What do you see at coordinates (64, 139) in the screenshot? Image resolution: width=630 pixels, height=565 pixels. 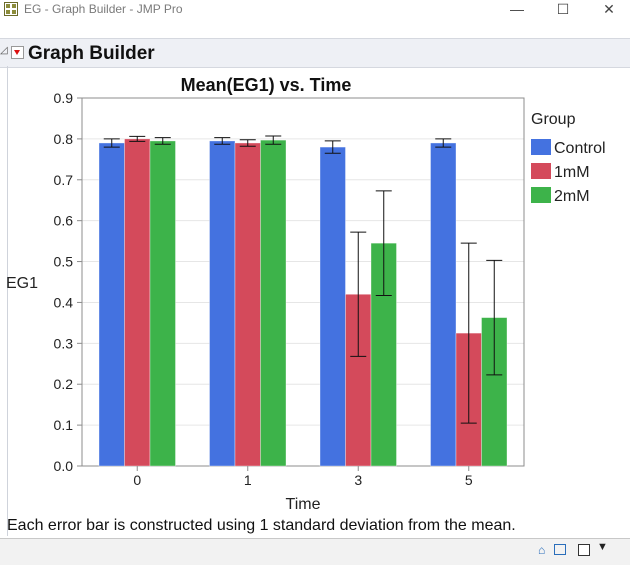 I see `y-tick-label: 0.8` at bounding box center [64, 139].